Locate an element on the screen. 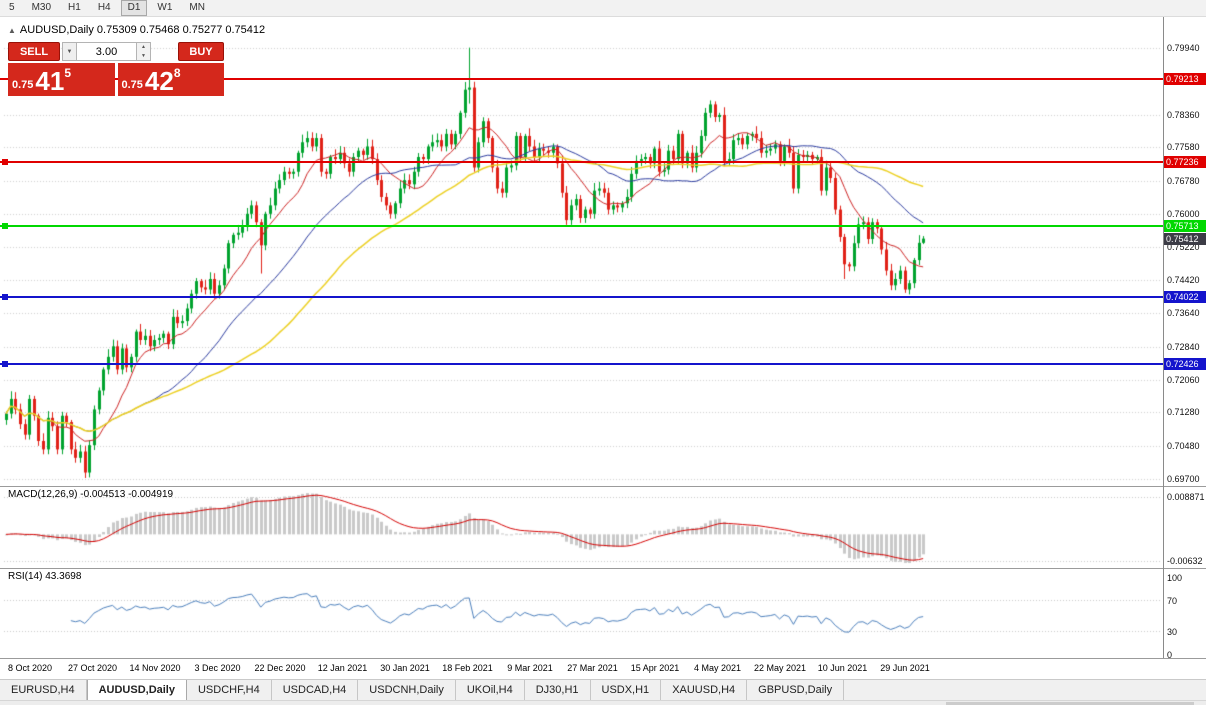 The image size is (1206, 705). price-tag-0.75713: 0.75713 is located at coordinates (1185, 225).